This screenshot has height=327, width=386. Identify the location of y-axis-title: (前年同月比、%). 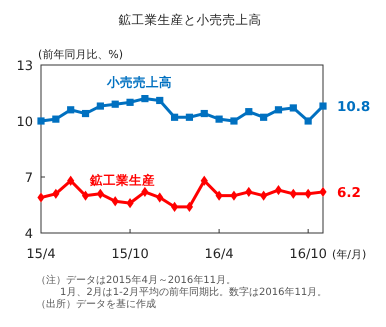
(81, 54).